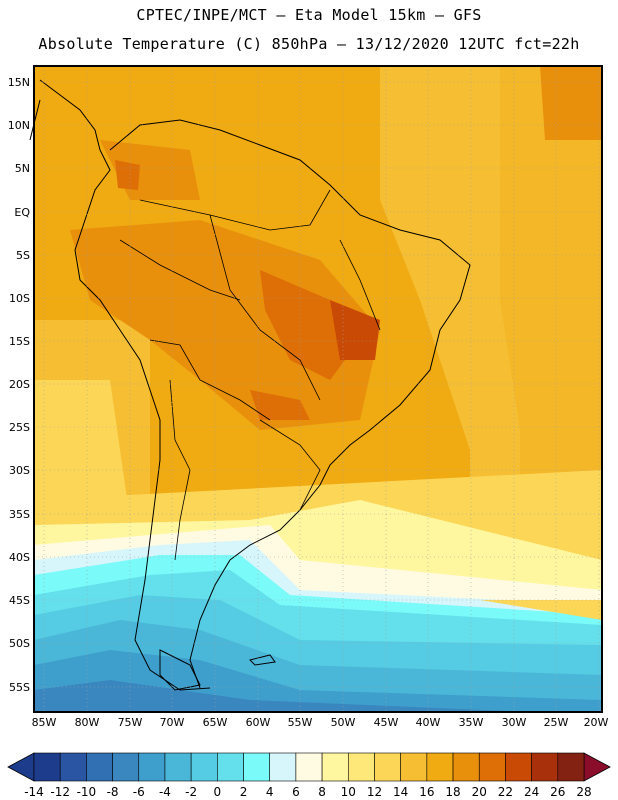 The height and width of the screenshot is (800, 618). I want to click on lat-label: 10S, so click(19, 298).